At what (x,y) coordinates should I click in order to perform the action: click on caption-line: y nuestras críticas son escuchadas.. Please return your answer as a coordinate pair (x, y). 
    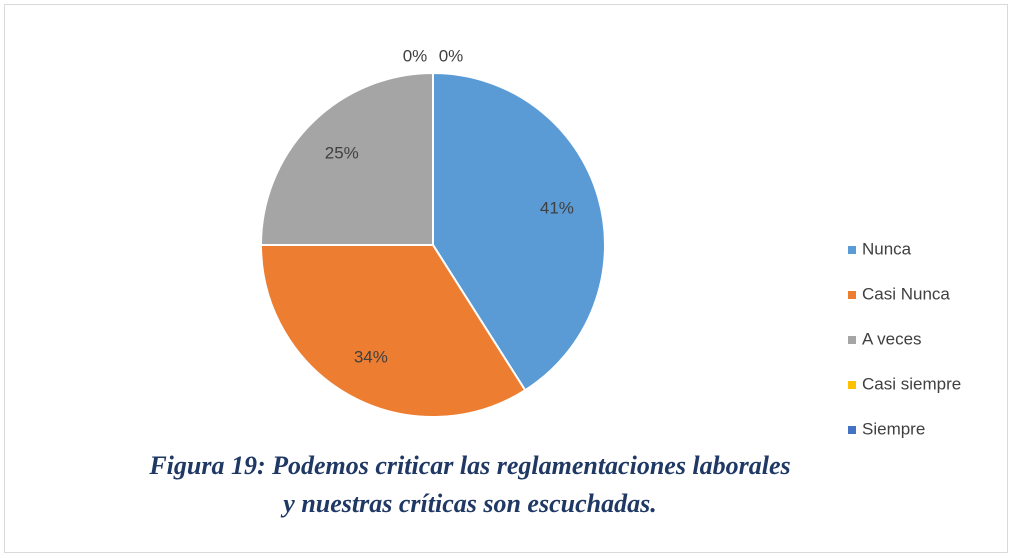
    Looking at the image, I should click on (468, 503).